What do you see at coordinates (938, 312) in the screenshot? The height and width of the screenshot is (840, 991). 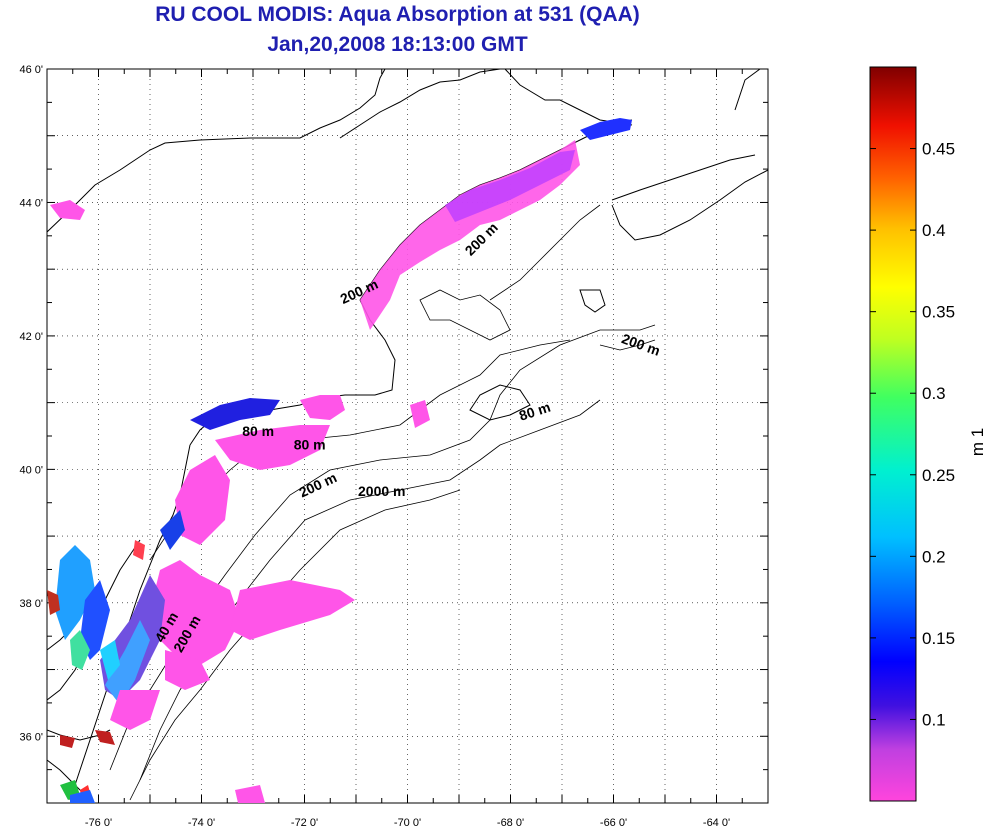 I see `colorbar-tick-label: 0.35` at bounding box center [938, 312].